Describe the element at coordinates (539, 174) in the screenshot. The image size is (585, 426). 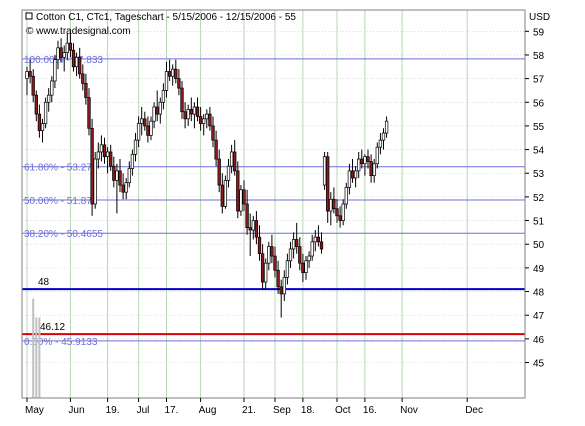
I see `y-tick-label: 53` at that location.